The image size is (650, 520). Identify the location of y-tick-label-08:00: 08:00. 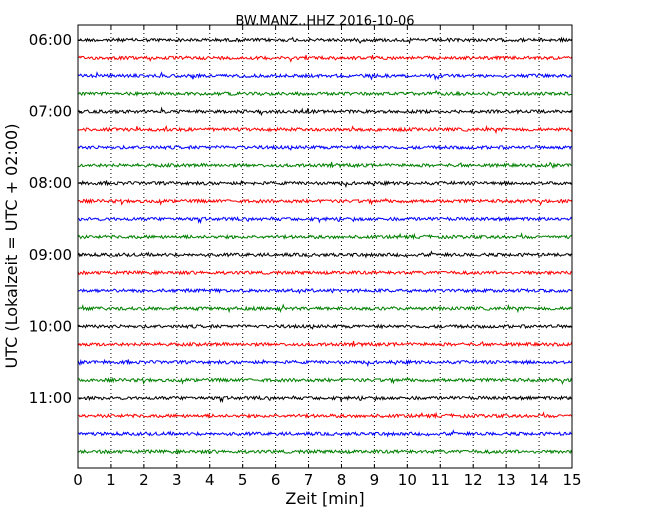
(50, 183).